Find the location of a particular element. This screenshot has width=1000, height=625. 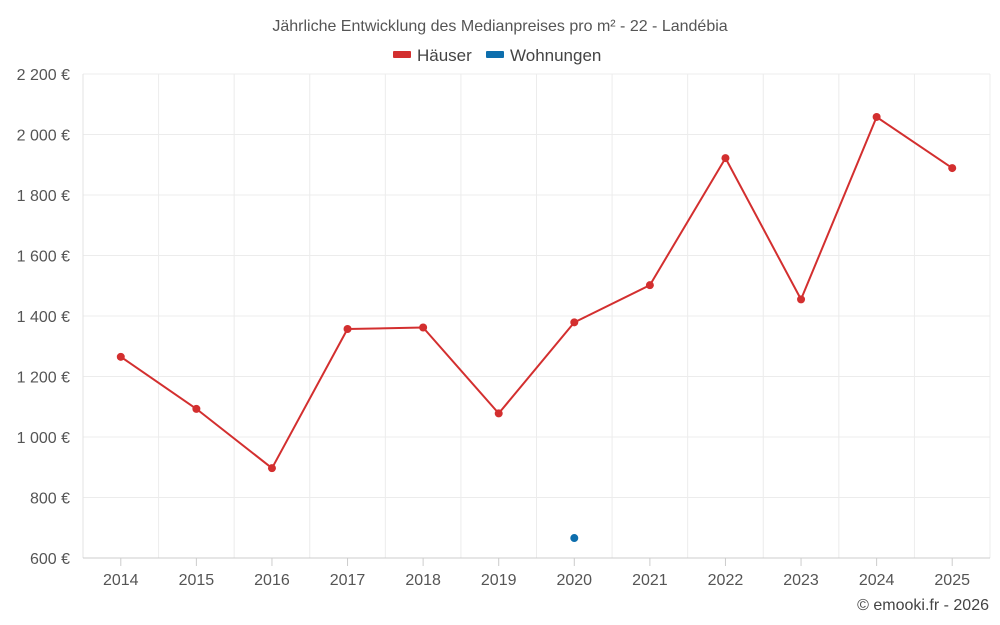

x-tick-label: 2022 is located at coordinates (726, 580).